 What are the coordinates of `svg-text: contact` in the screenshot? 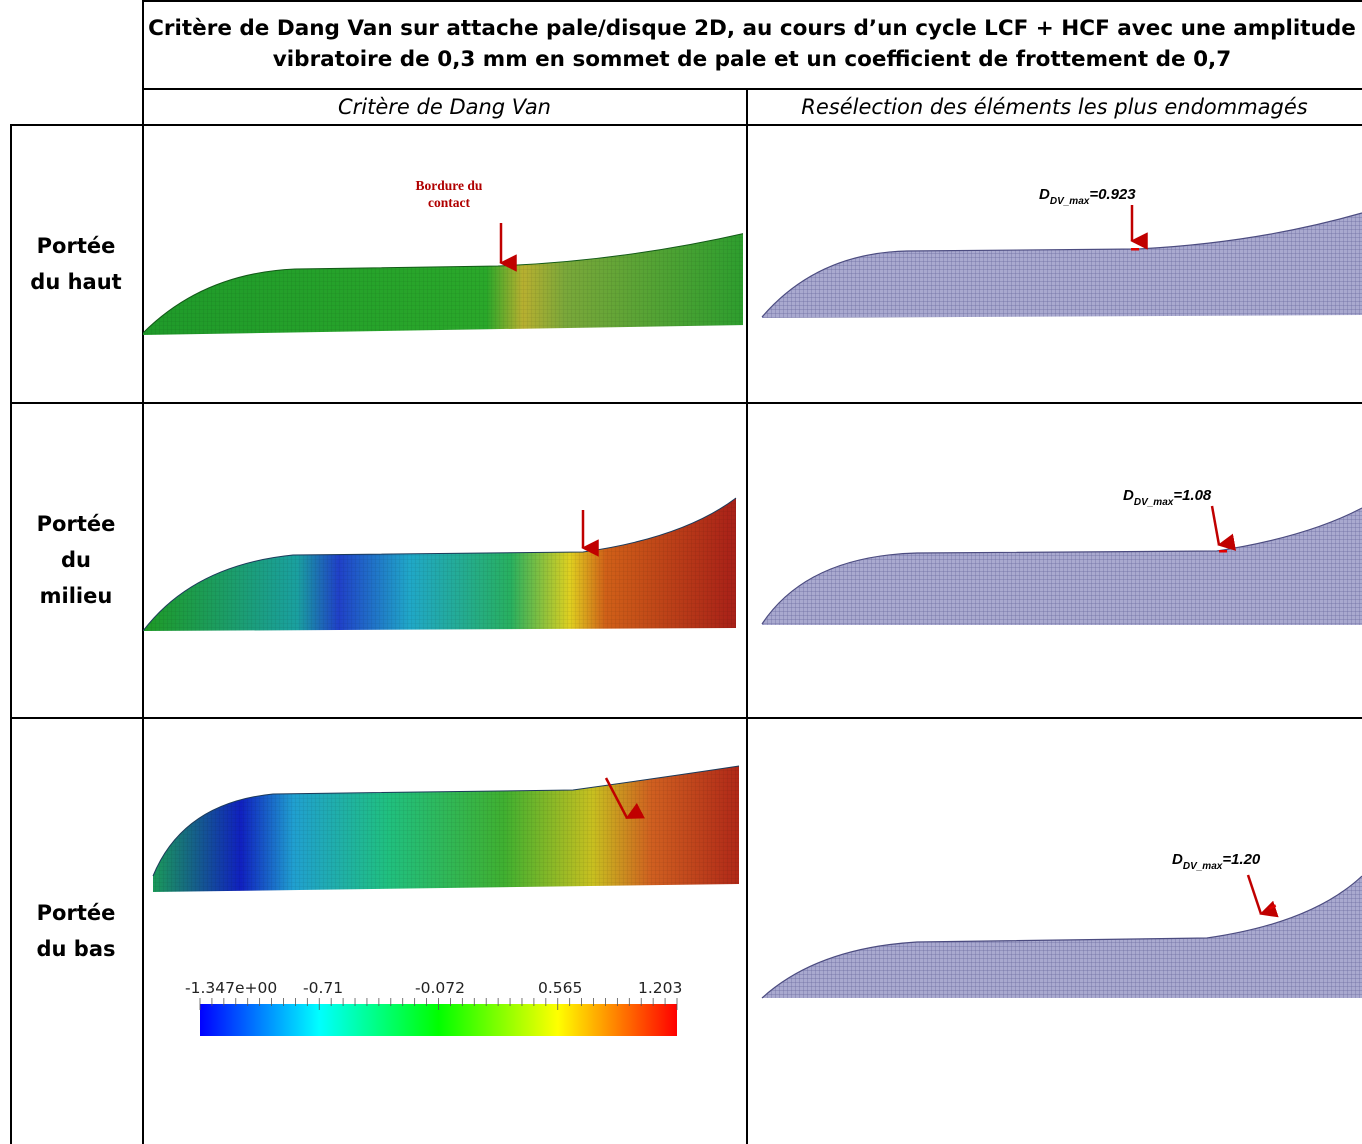 It's located at (449, 202).